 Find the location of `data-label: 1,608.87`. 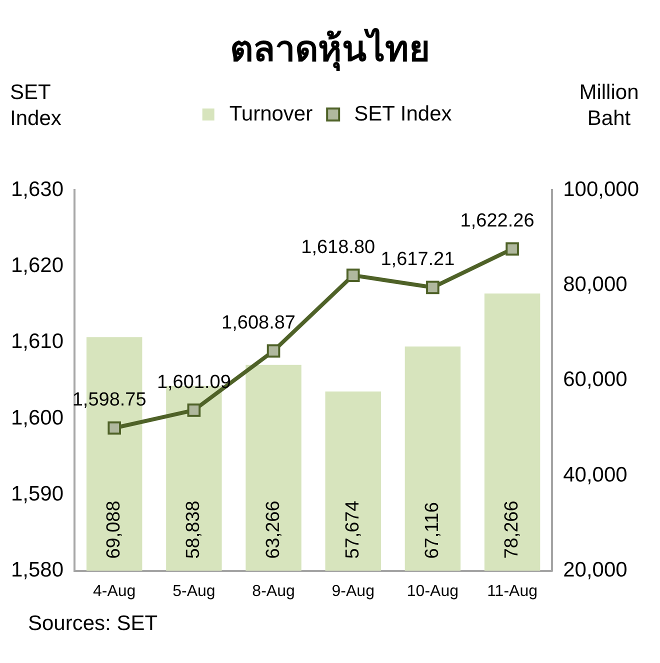

data-label: 1,608.87 is located at coordinates (259, 323).